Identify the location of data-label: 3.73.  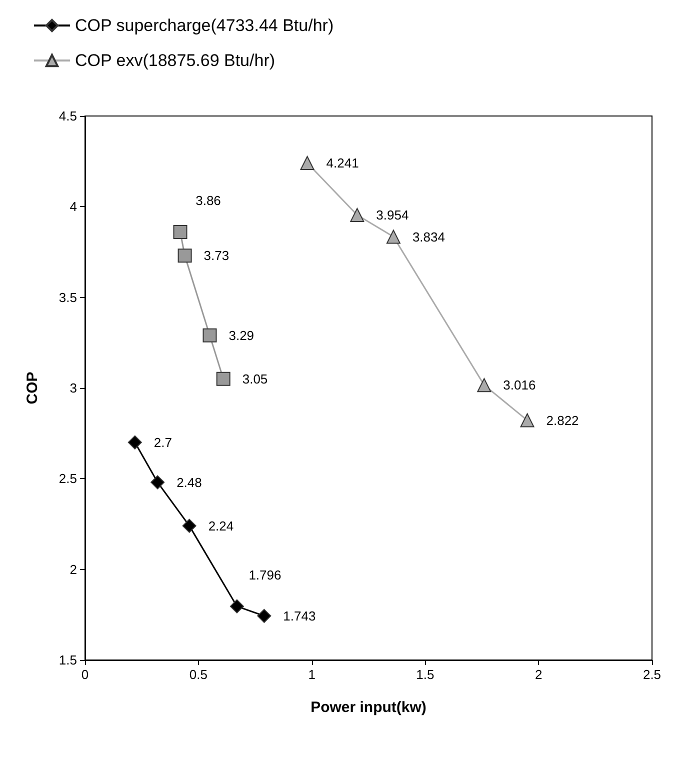
(217, 256).